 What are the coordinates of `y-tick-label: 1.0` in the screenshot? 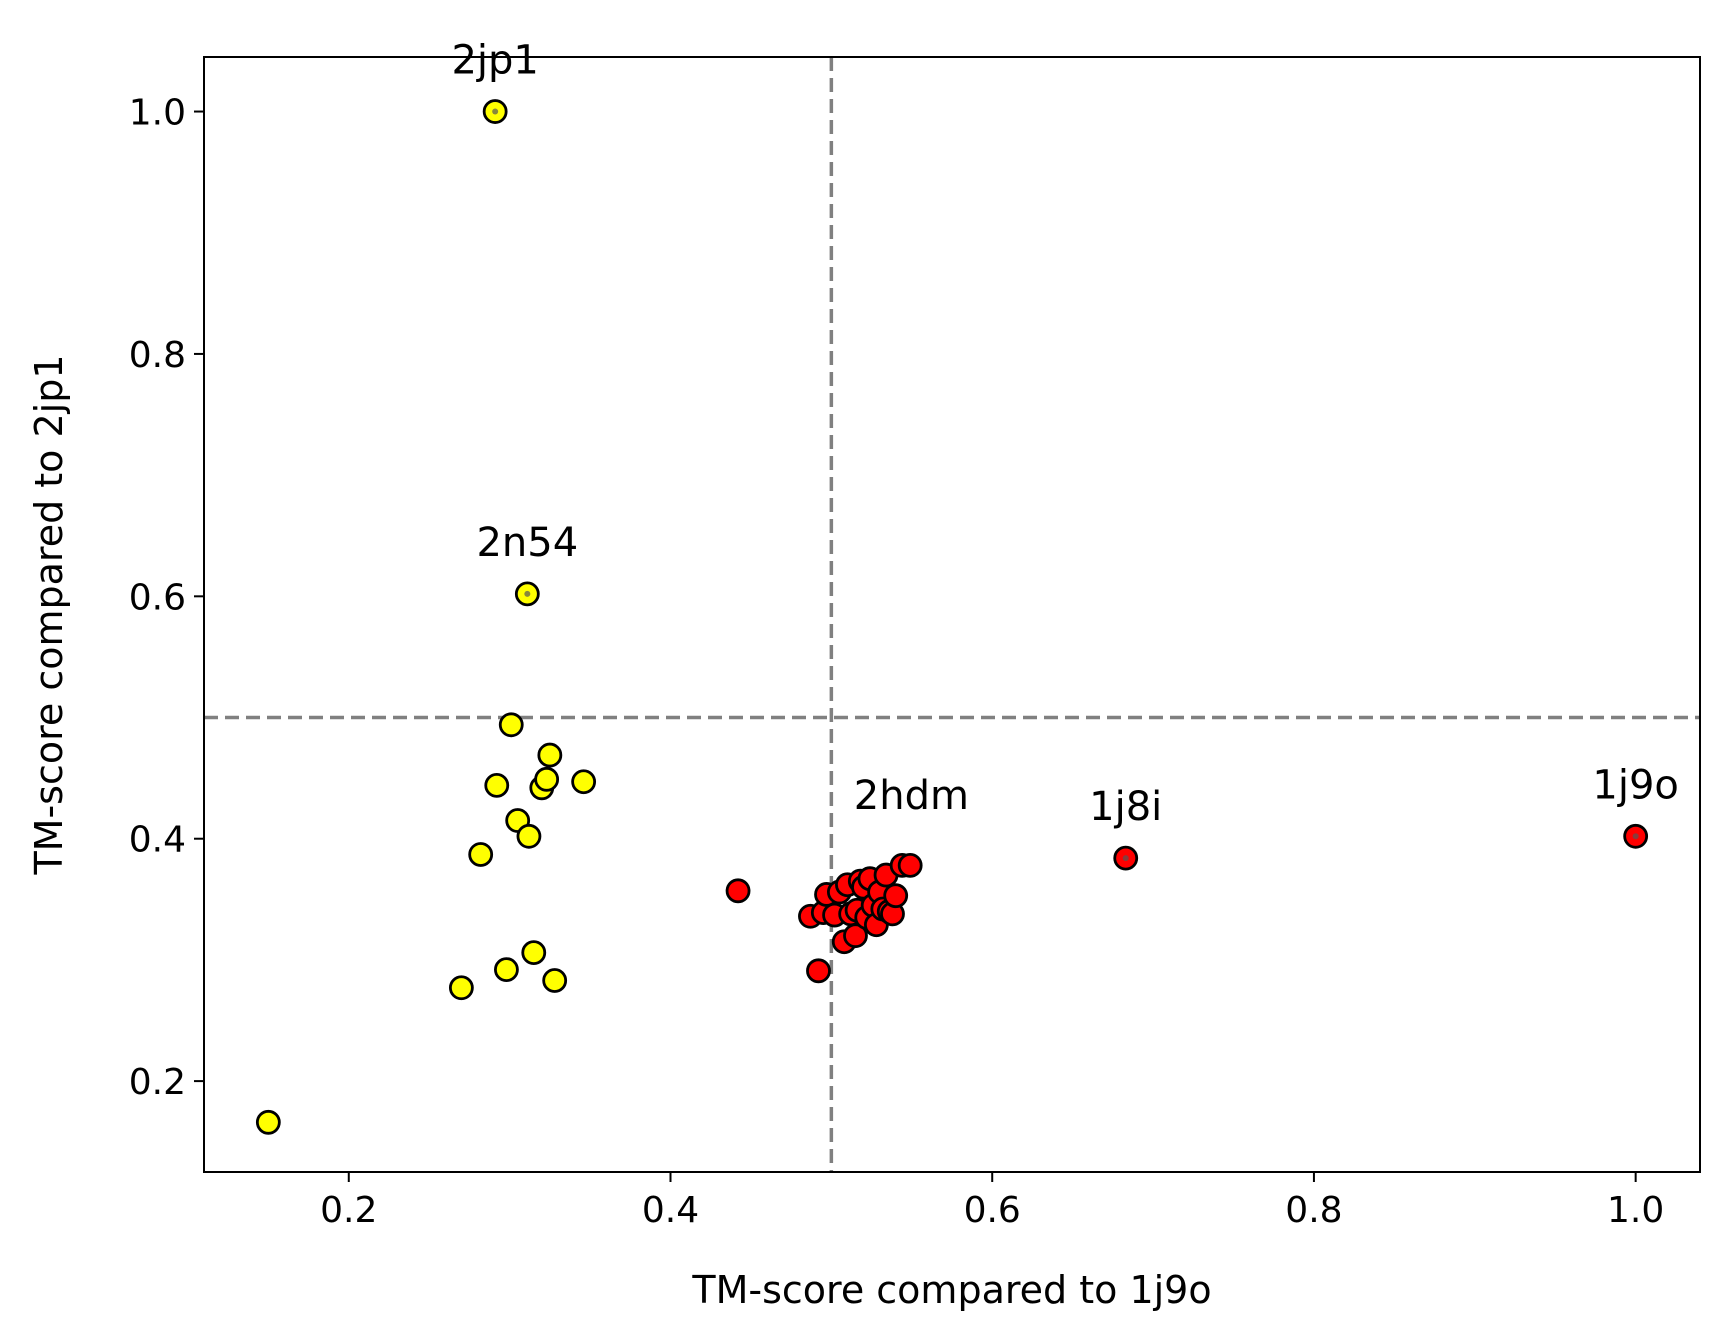 It's located at (157, 113).